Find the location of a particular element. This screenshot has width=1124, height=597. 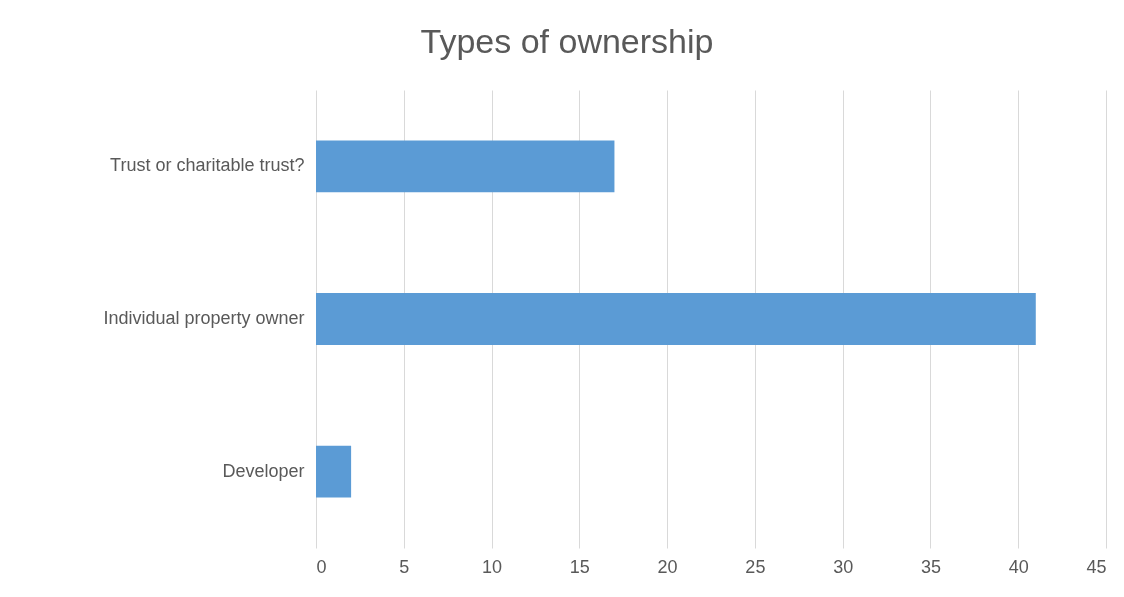

y-tick-label: Trust or charitable trust? is located at coordinates (207, 165).